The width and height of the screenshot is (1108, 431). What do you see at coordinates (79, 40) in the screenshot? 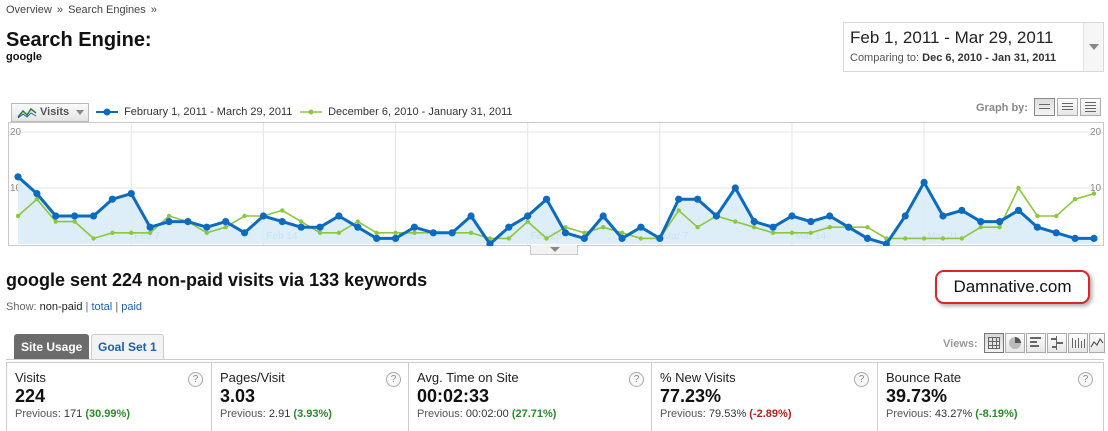
I see `page-title: Search Engine:` at bounding box center [79, 40].